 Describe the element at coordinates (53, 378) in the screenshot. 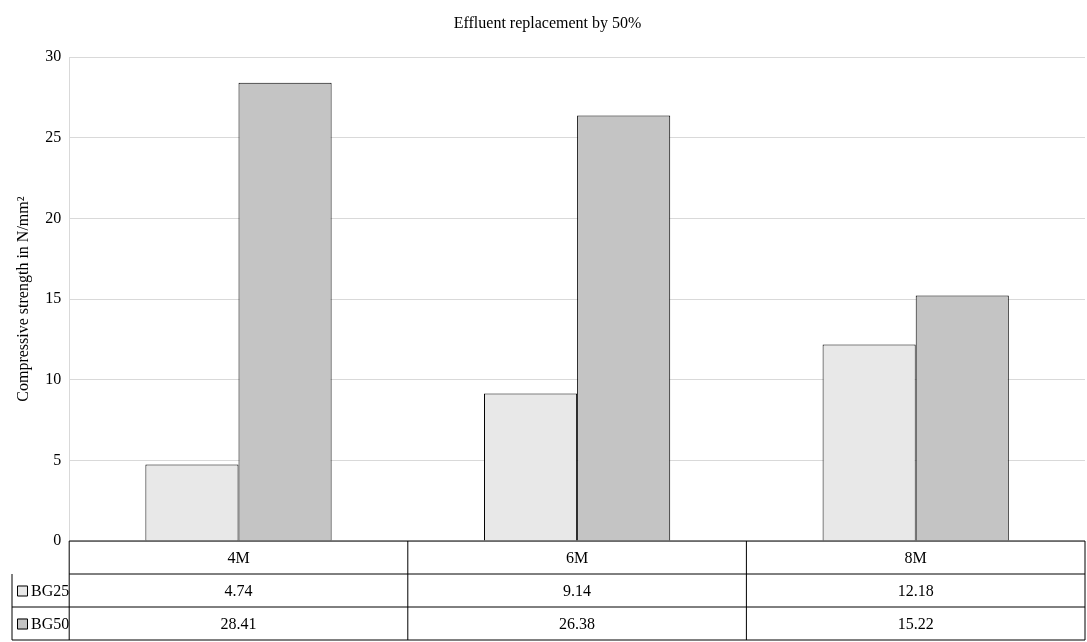

I see `y-tick-label: 10` at that location.